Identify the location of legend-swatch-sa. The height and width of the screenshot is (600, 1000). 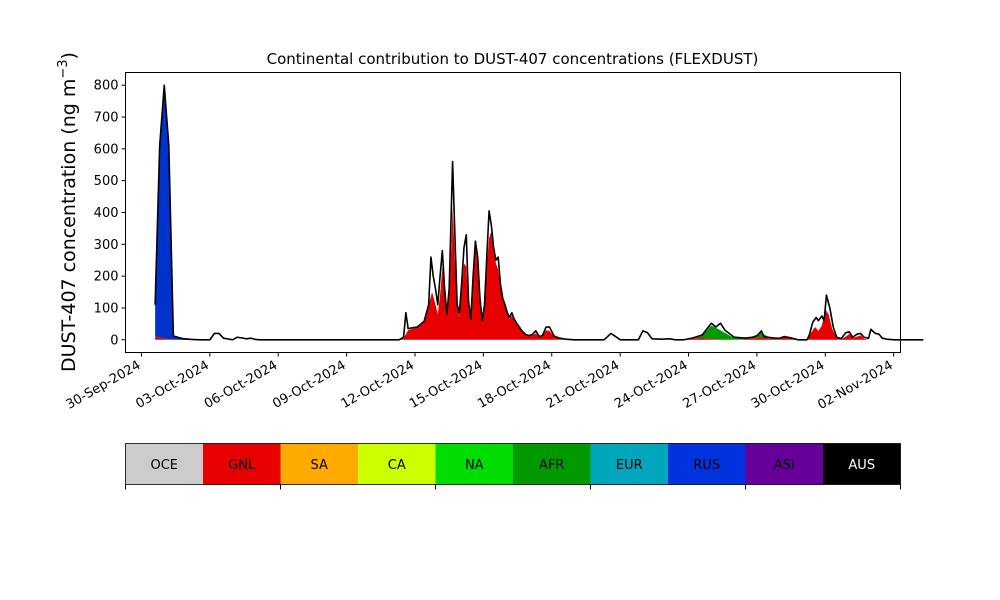
(319, 464).